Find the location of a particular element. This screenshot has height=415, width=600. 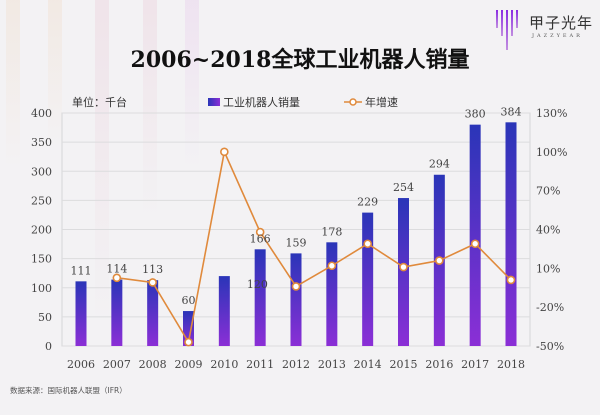

legend-label-line: 年增速 is located at coordinates (381, 102).